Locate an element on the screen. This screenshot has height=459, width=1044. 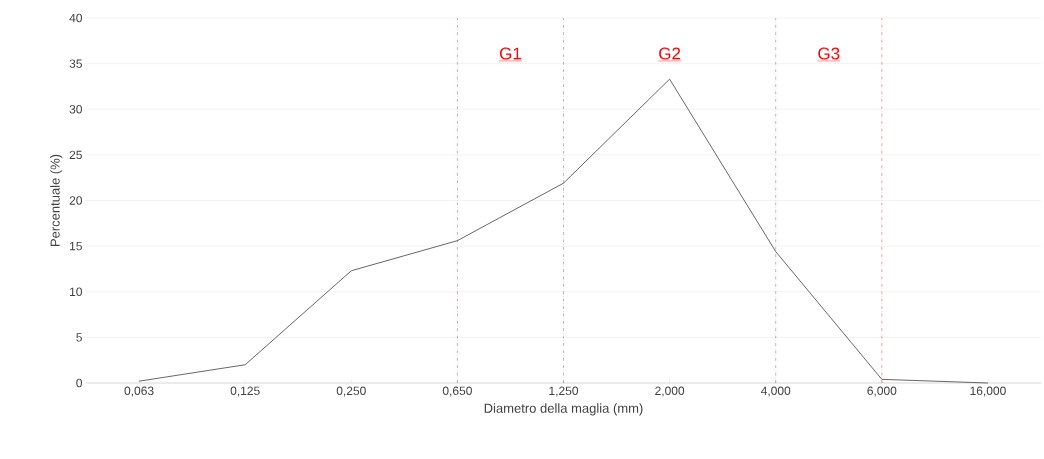
y-tick-label: 5 is located at coordinates (79, 337).